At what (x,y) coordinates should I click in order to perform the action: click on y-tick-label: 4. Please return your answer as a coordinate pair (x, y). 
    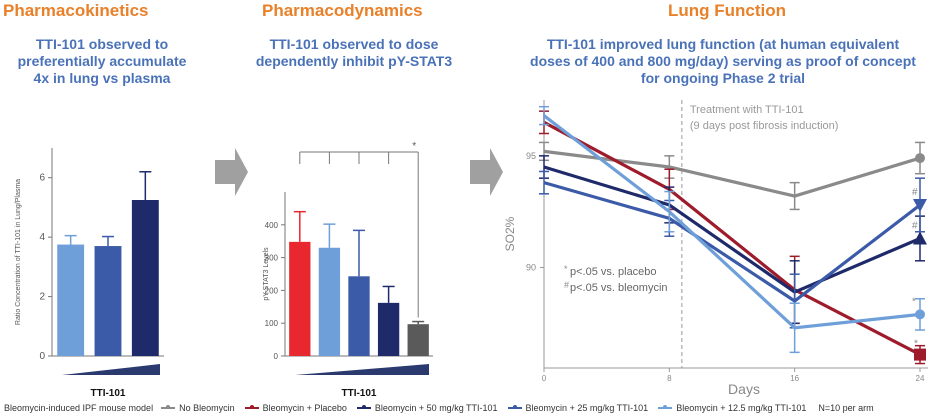
    Looking at the image, I should click on (42, 237).